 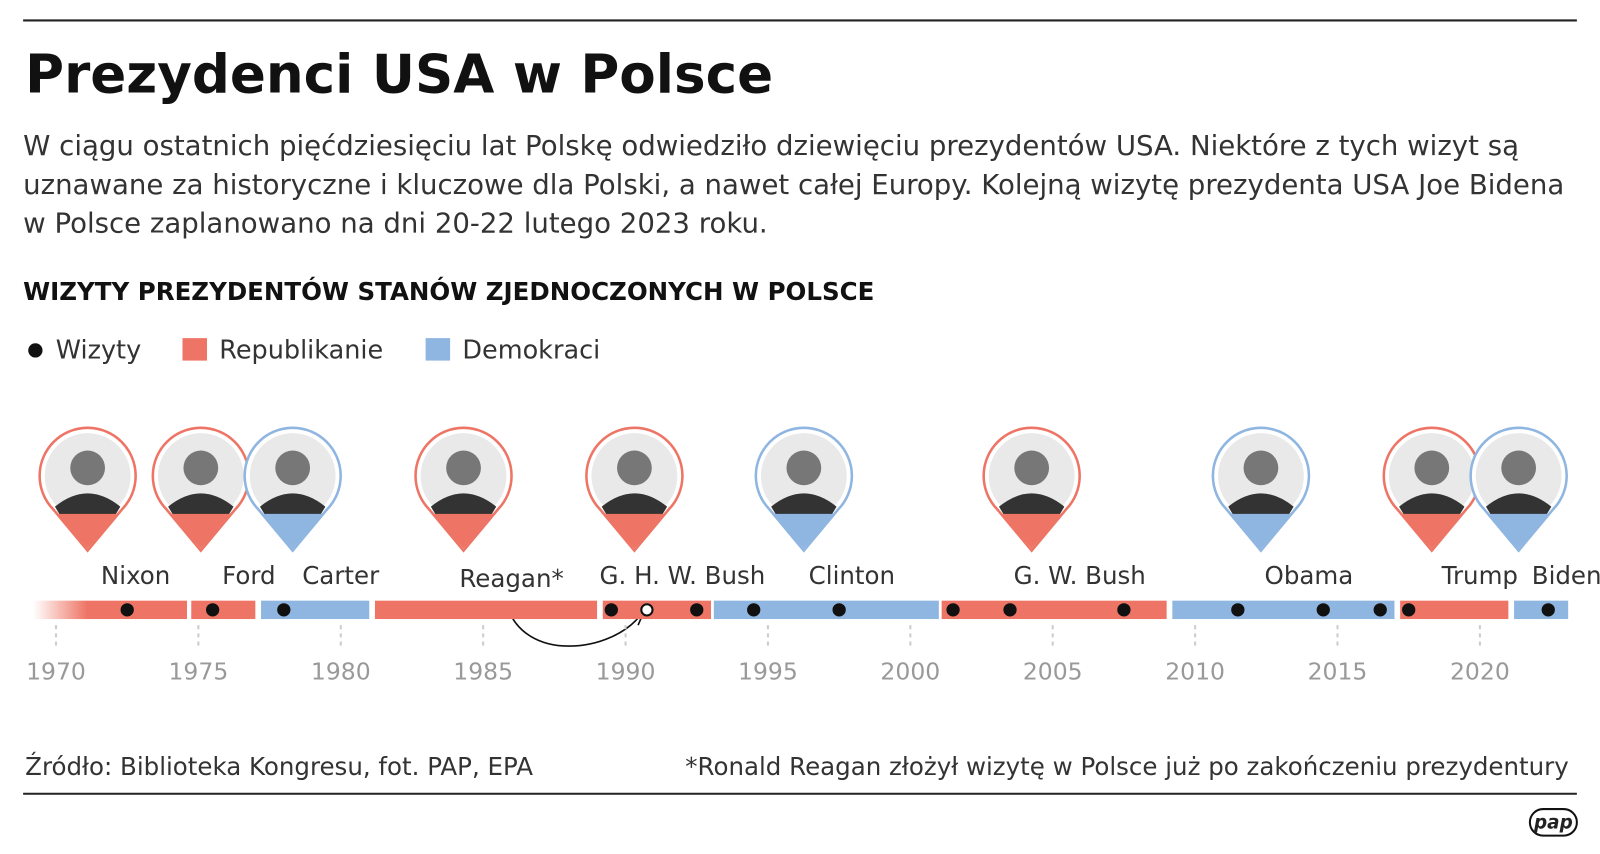 What do you see at coordinates (301, 350) in the screenshot?
I see `legend-label: Republikanie` at bounding box center [301, 350].